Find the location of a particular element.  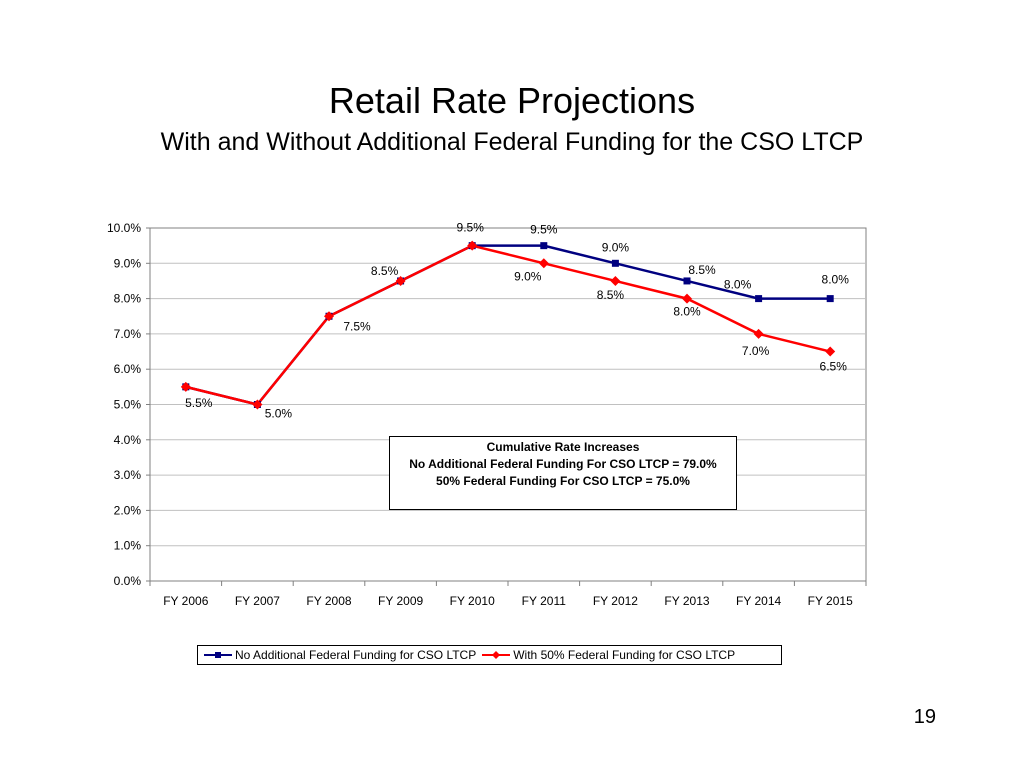

y-tick-label: 3.0% is located at coordinates (128, 475).